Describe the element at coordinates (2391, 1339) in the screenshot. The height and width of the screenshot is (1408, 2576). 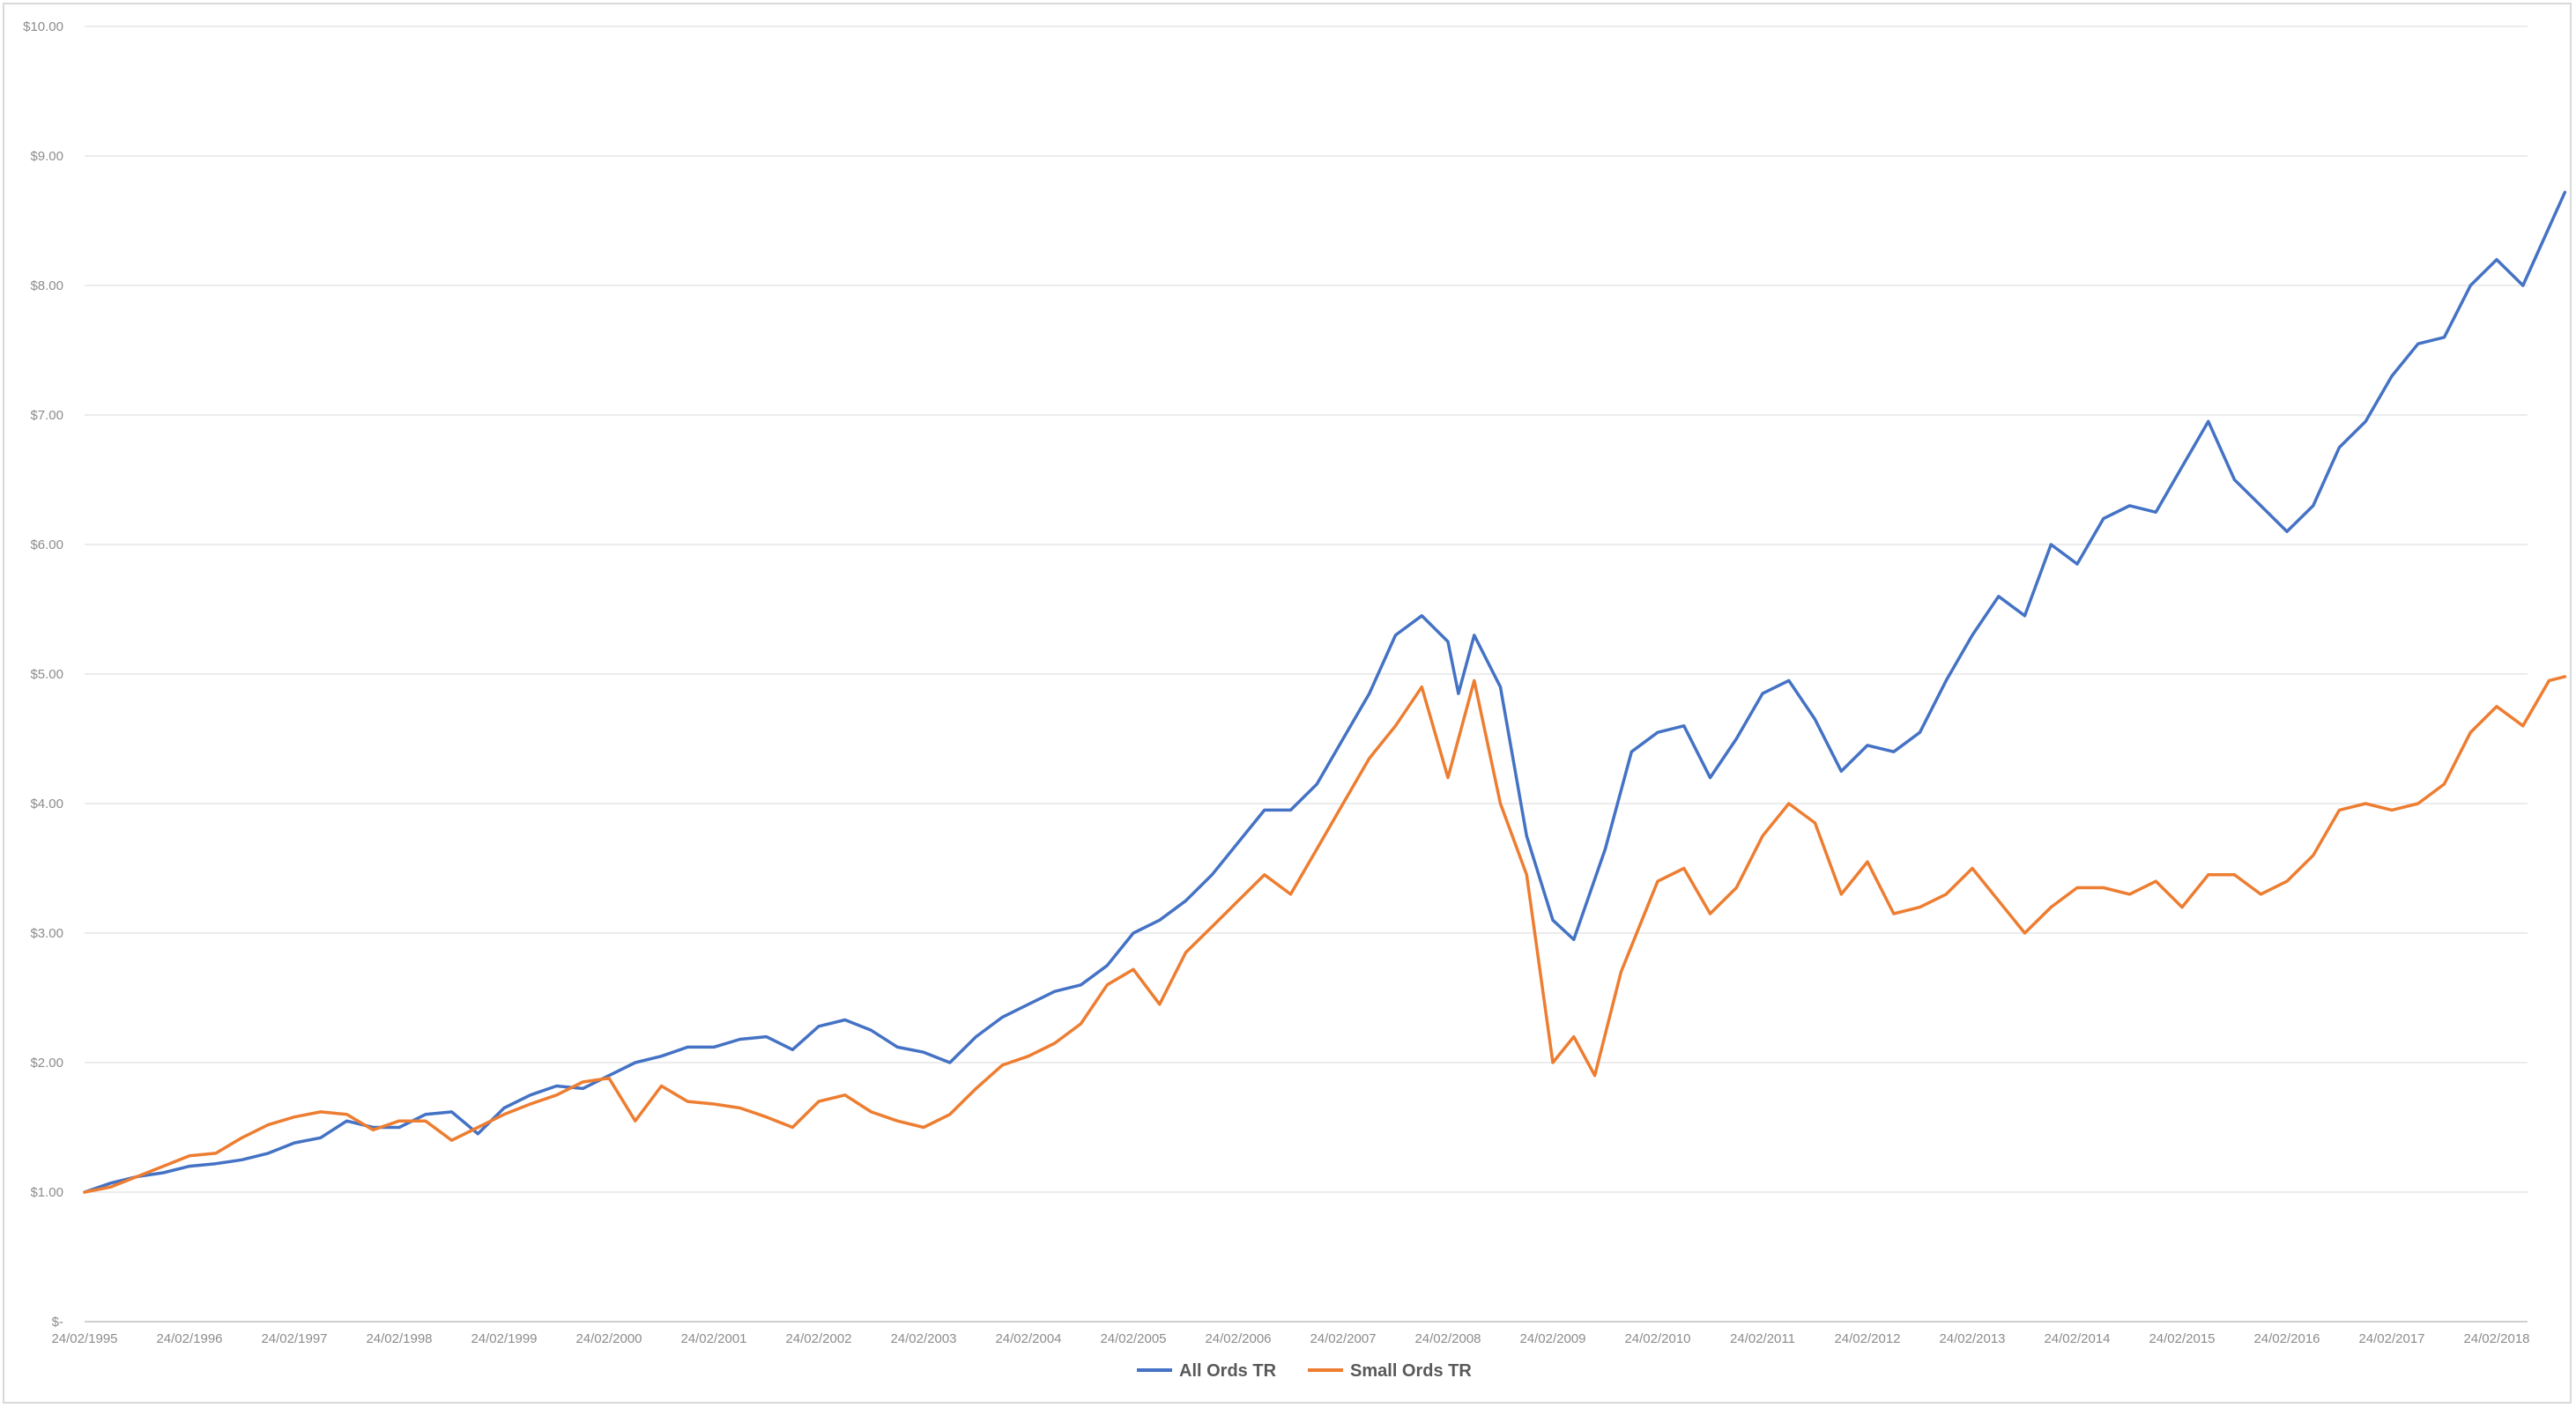
I see `x-tick-label: 24/02/2017` at that location.